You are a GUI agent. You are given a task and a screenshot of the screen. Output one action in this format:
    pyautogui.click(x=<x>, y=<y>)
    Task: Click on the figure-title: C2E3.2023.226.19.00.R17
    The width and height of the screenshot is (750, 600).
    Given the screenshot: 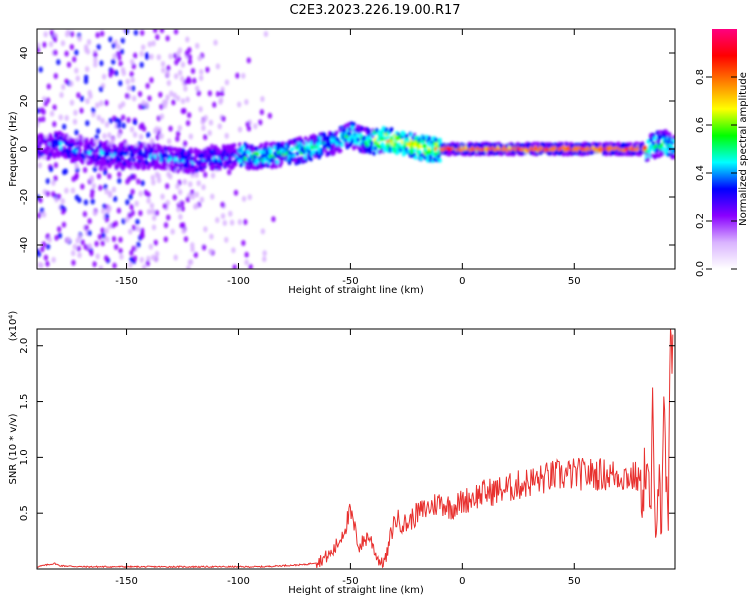 What is the action you would take?
    pyautogui.click(x=374, y=10)
    